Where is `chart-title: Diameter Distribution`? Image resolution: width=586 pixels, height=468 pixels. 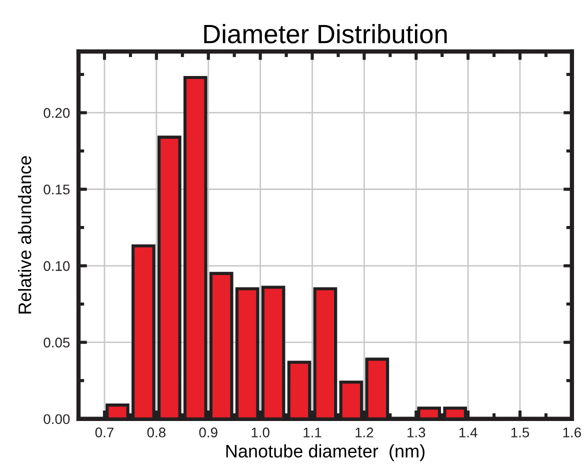 chart-title: Diameter Distribution is located at coordinates (325, 34).